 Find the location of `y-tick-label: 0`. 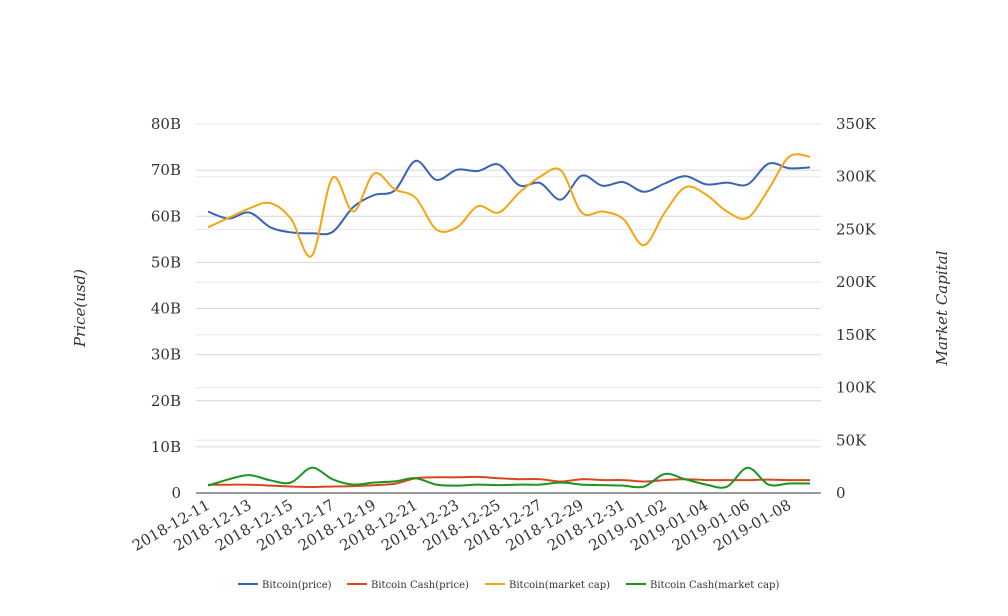

y-tick-label: 0 is located at coordinates (176, 493).